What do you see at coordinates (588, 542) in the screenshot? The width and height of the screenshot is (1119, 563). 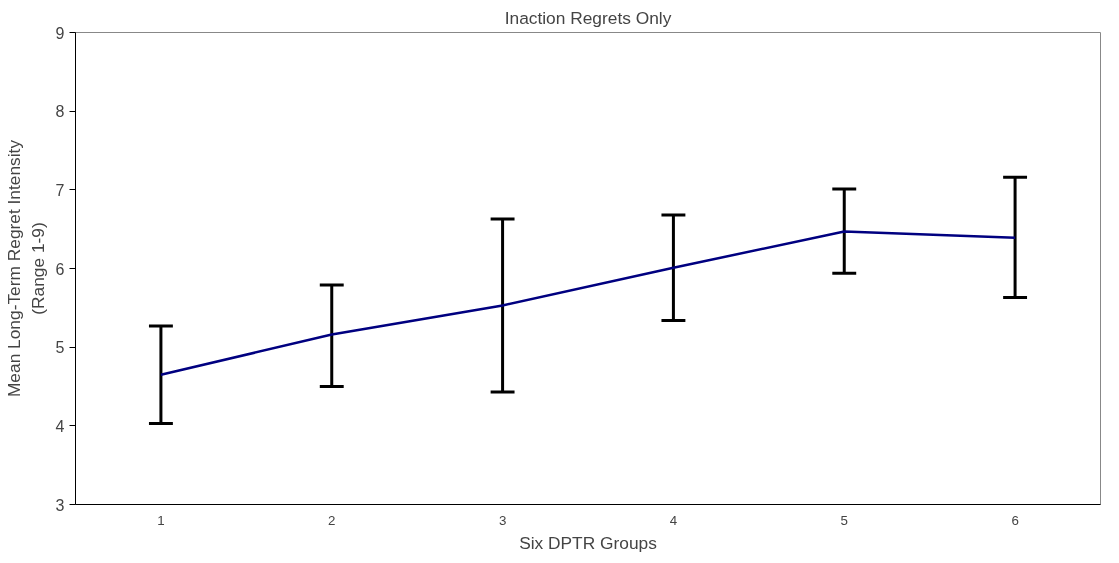 I see `x-axis-title: Six DPTR Groups` at bounding box center [588, 542].